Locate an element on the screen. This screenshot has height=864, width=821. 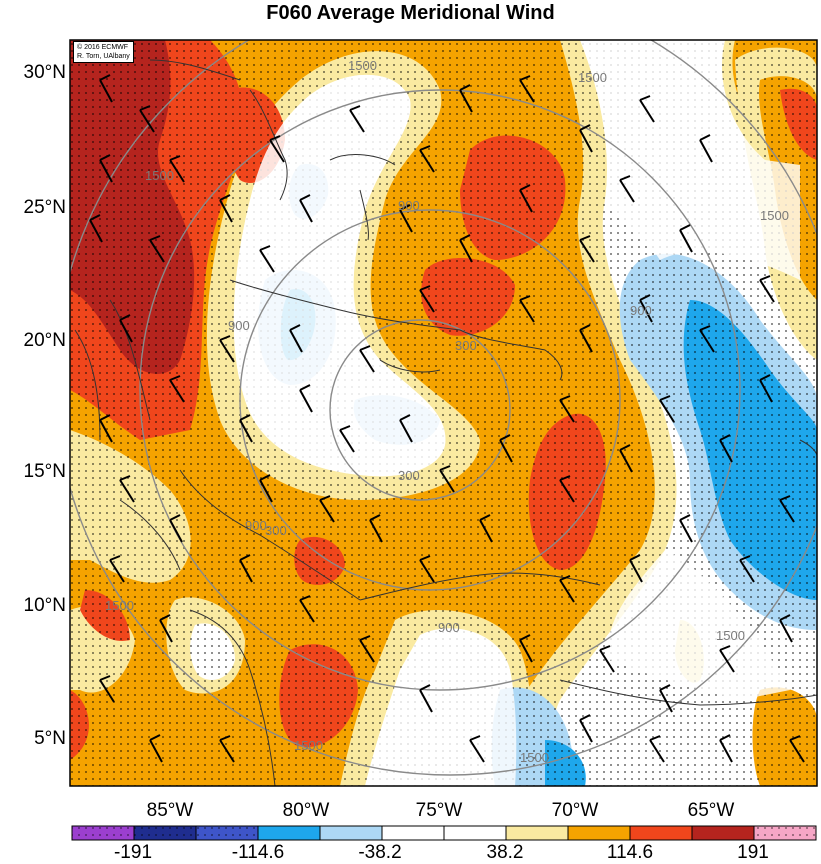
colorbar-tick-label: -38.2 is located at coordinates (380, 852).